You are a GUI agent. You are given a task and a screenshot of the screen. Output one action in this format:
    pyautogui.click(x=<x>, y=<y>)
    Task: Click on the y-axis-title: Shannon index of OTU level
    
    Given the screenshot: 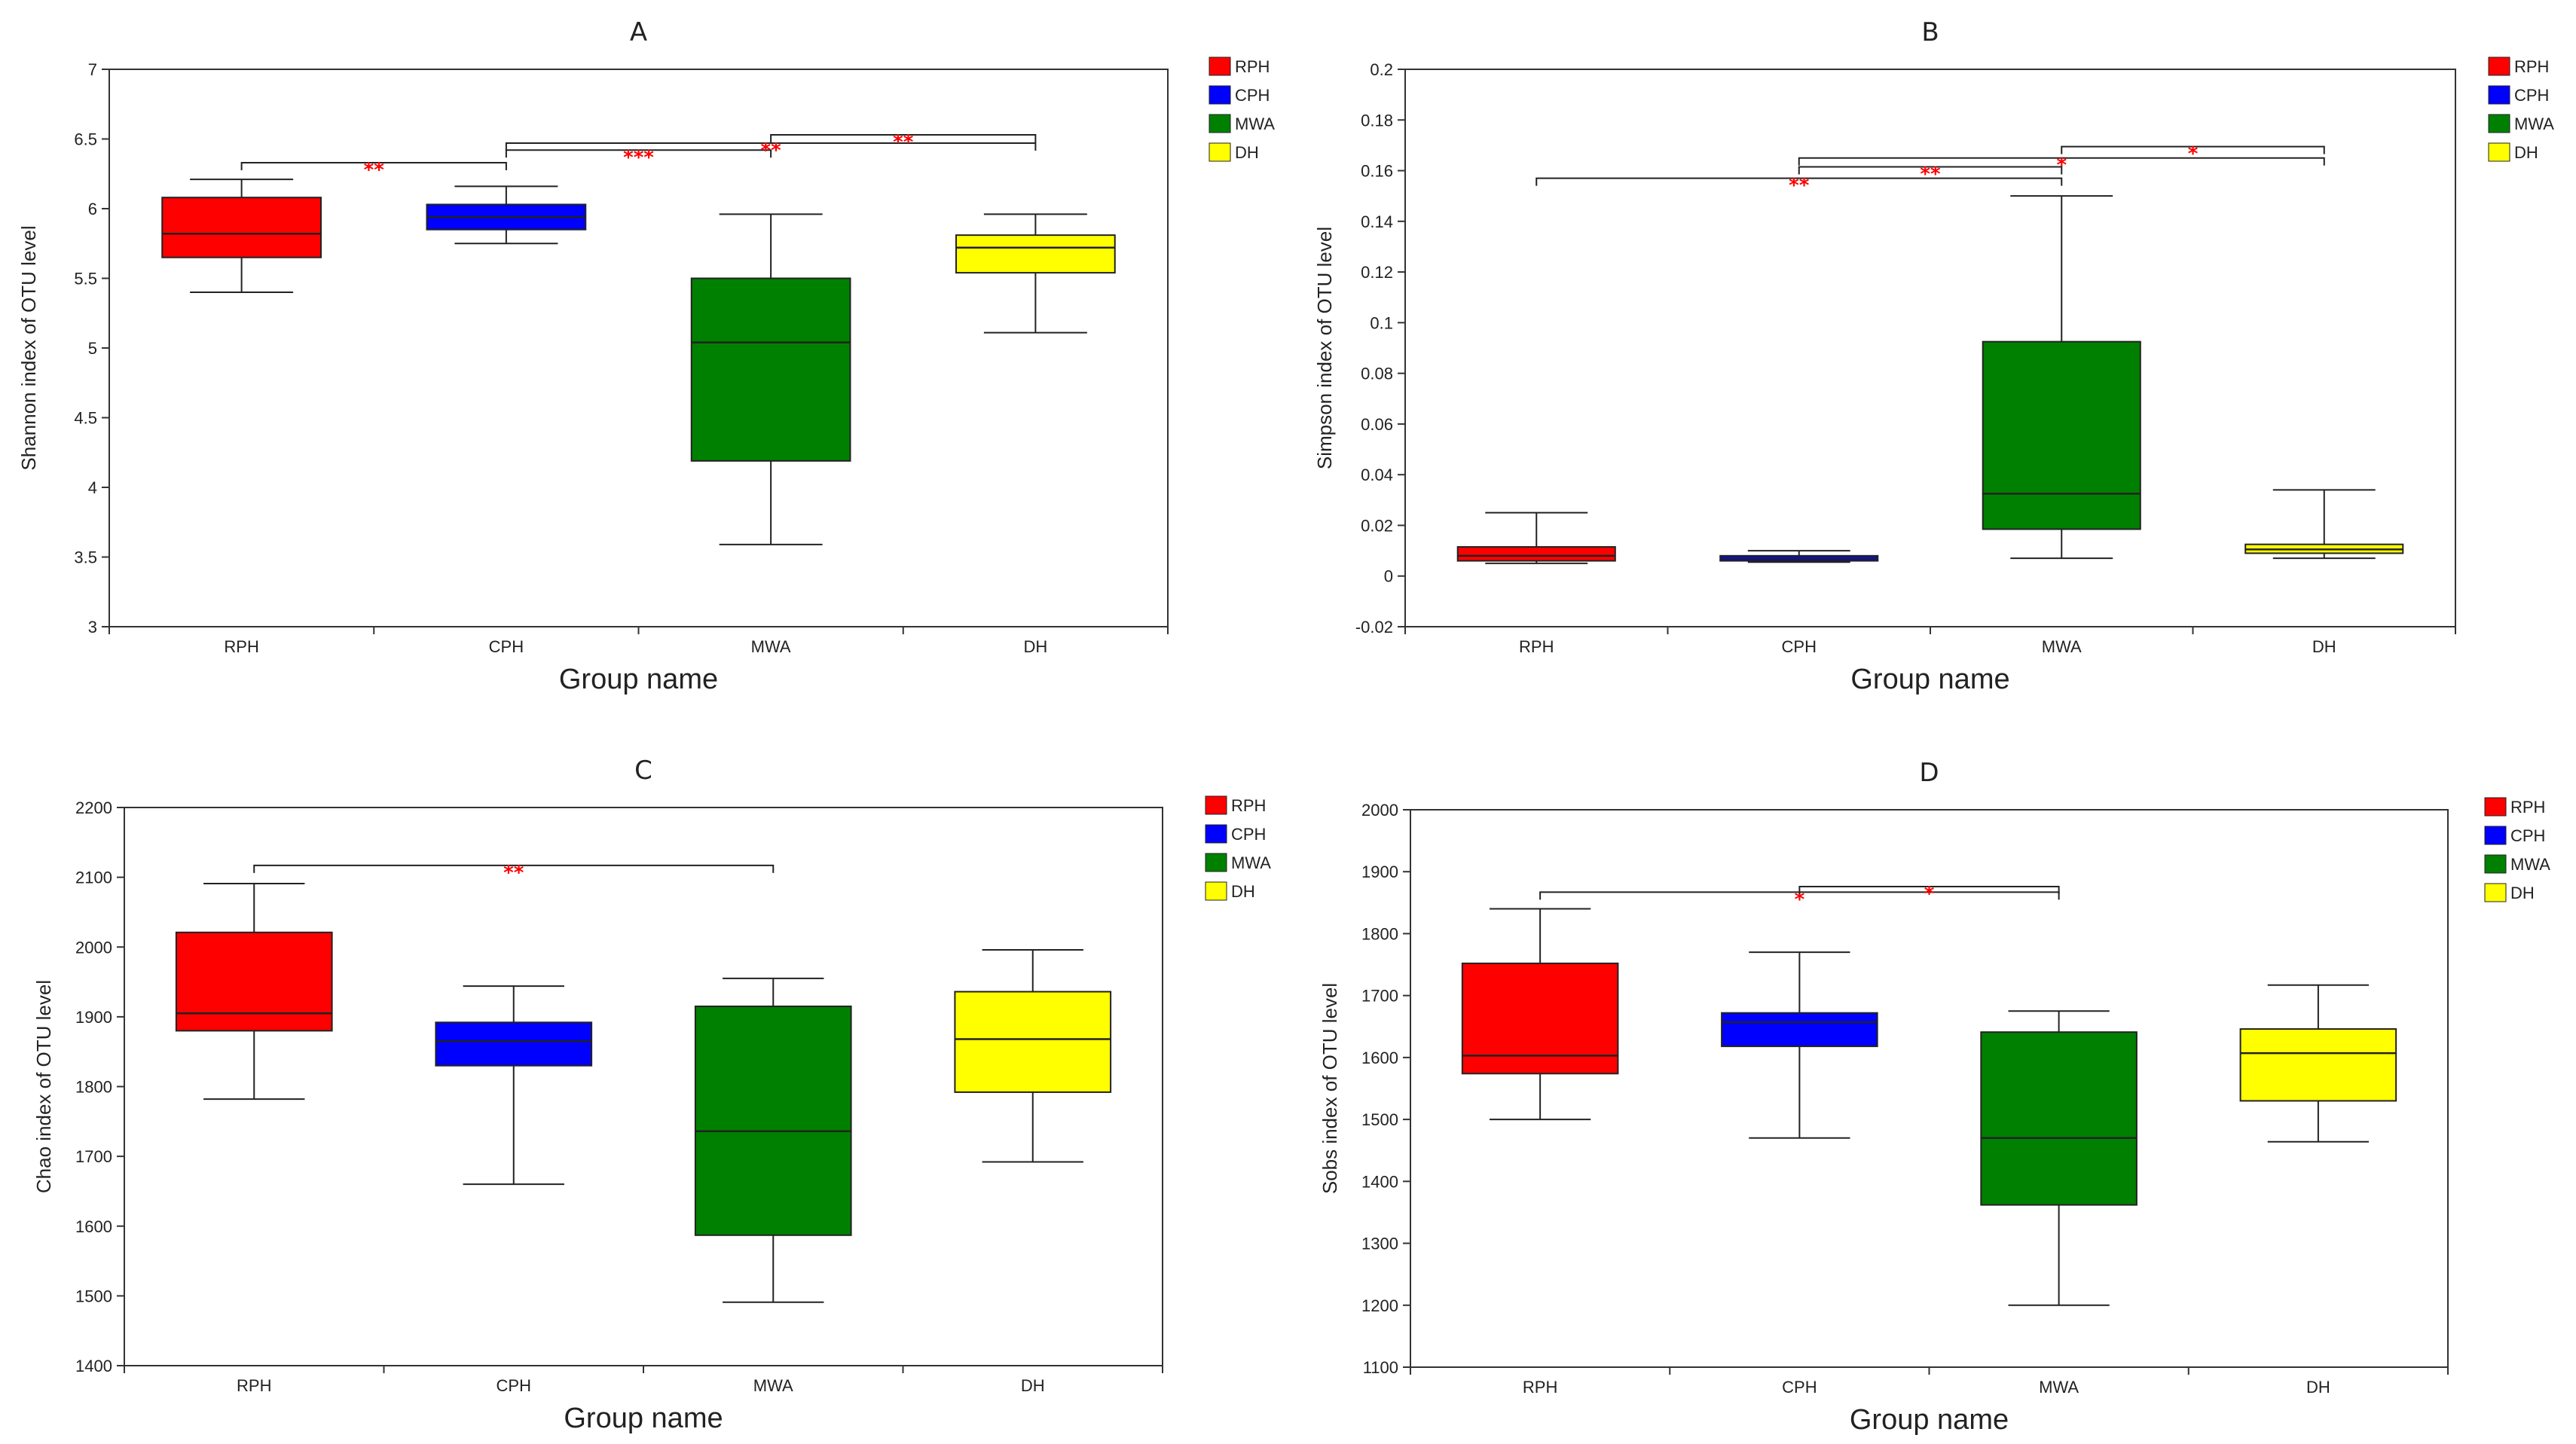 What is the action you would take?
    pyautogui.click(x=28, y=347)
    